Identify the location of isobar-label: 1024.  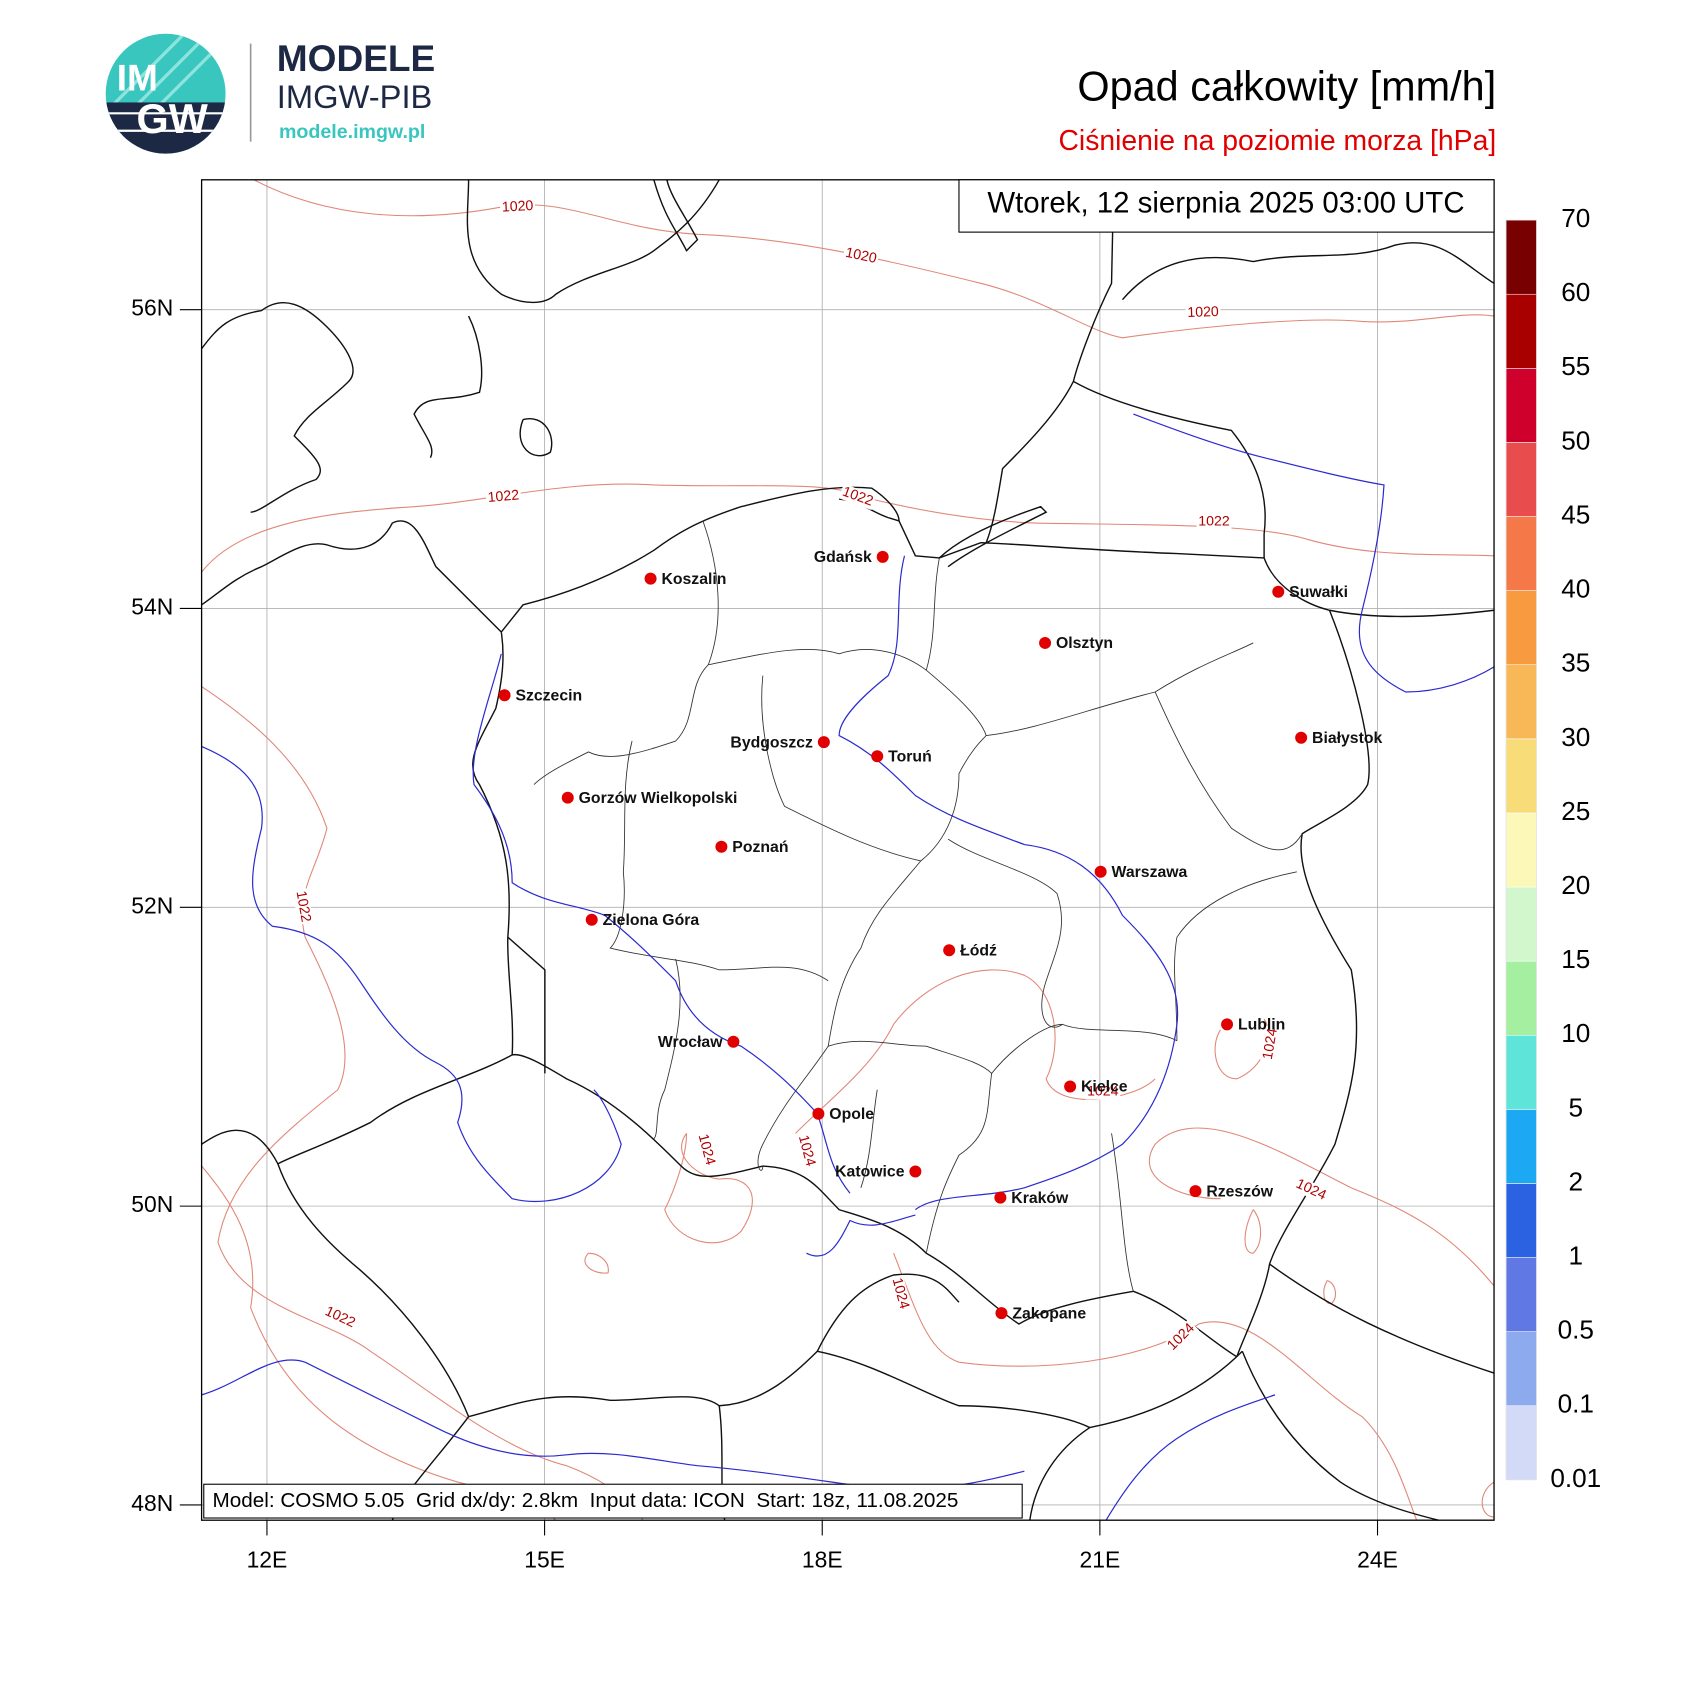
(901, 1293).